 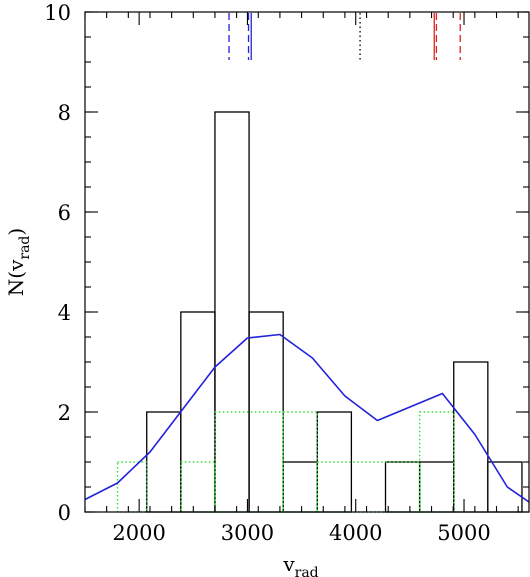 I want to click on y-tick-label: 2, so click(x=64, y=413).